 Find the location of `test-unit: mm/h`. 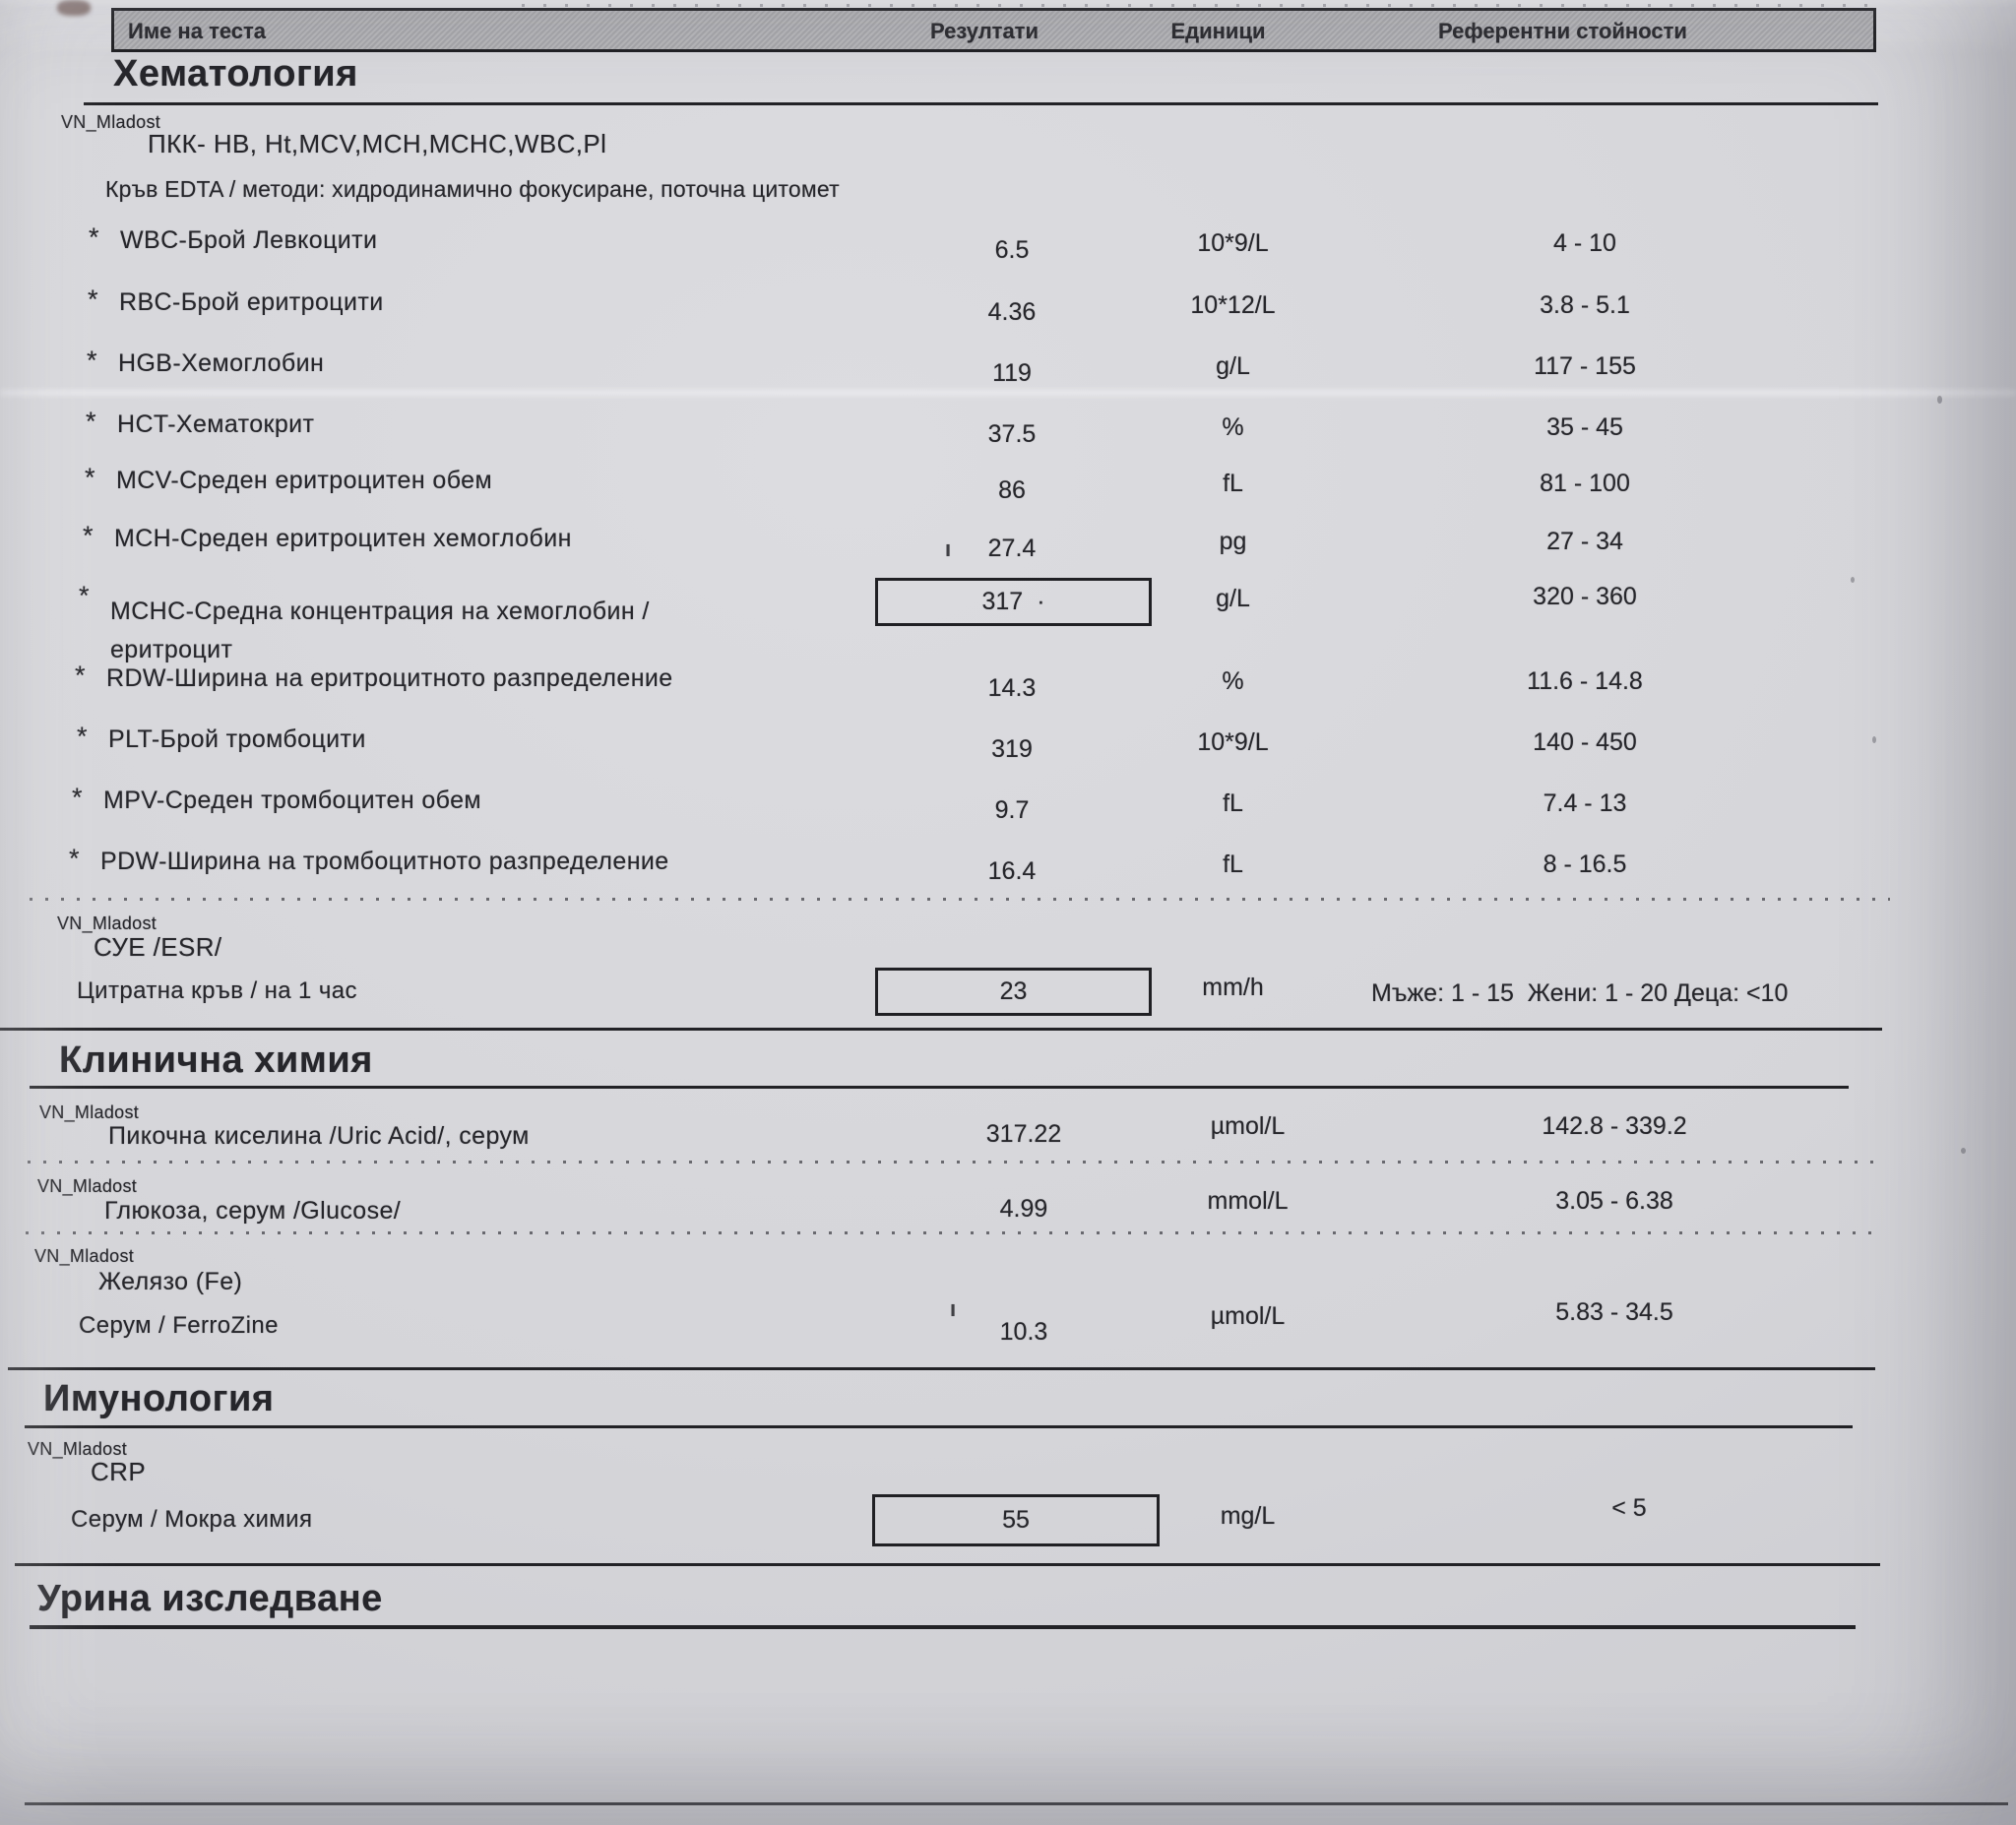

test-unit: mm/h is located at coordinates (1233, 987).